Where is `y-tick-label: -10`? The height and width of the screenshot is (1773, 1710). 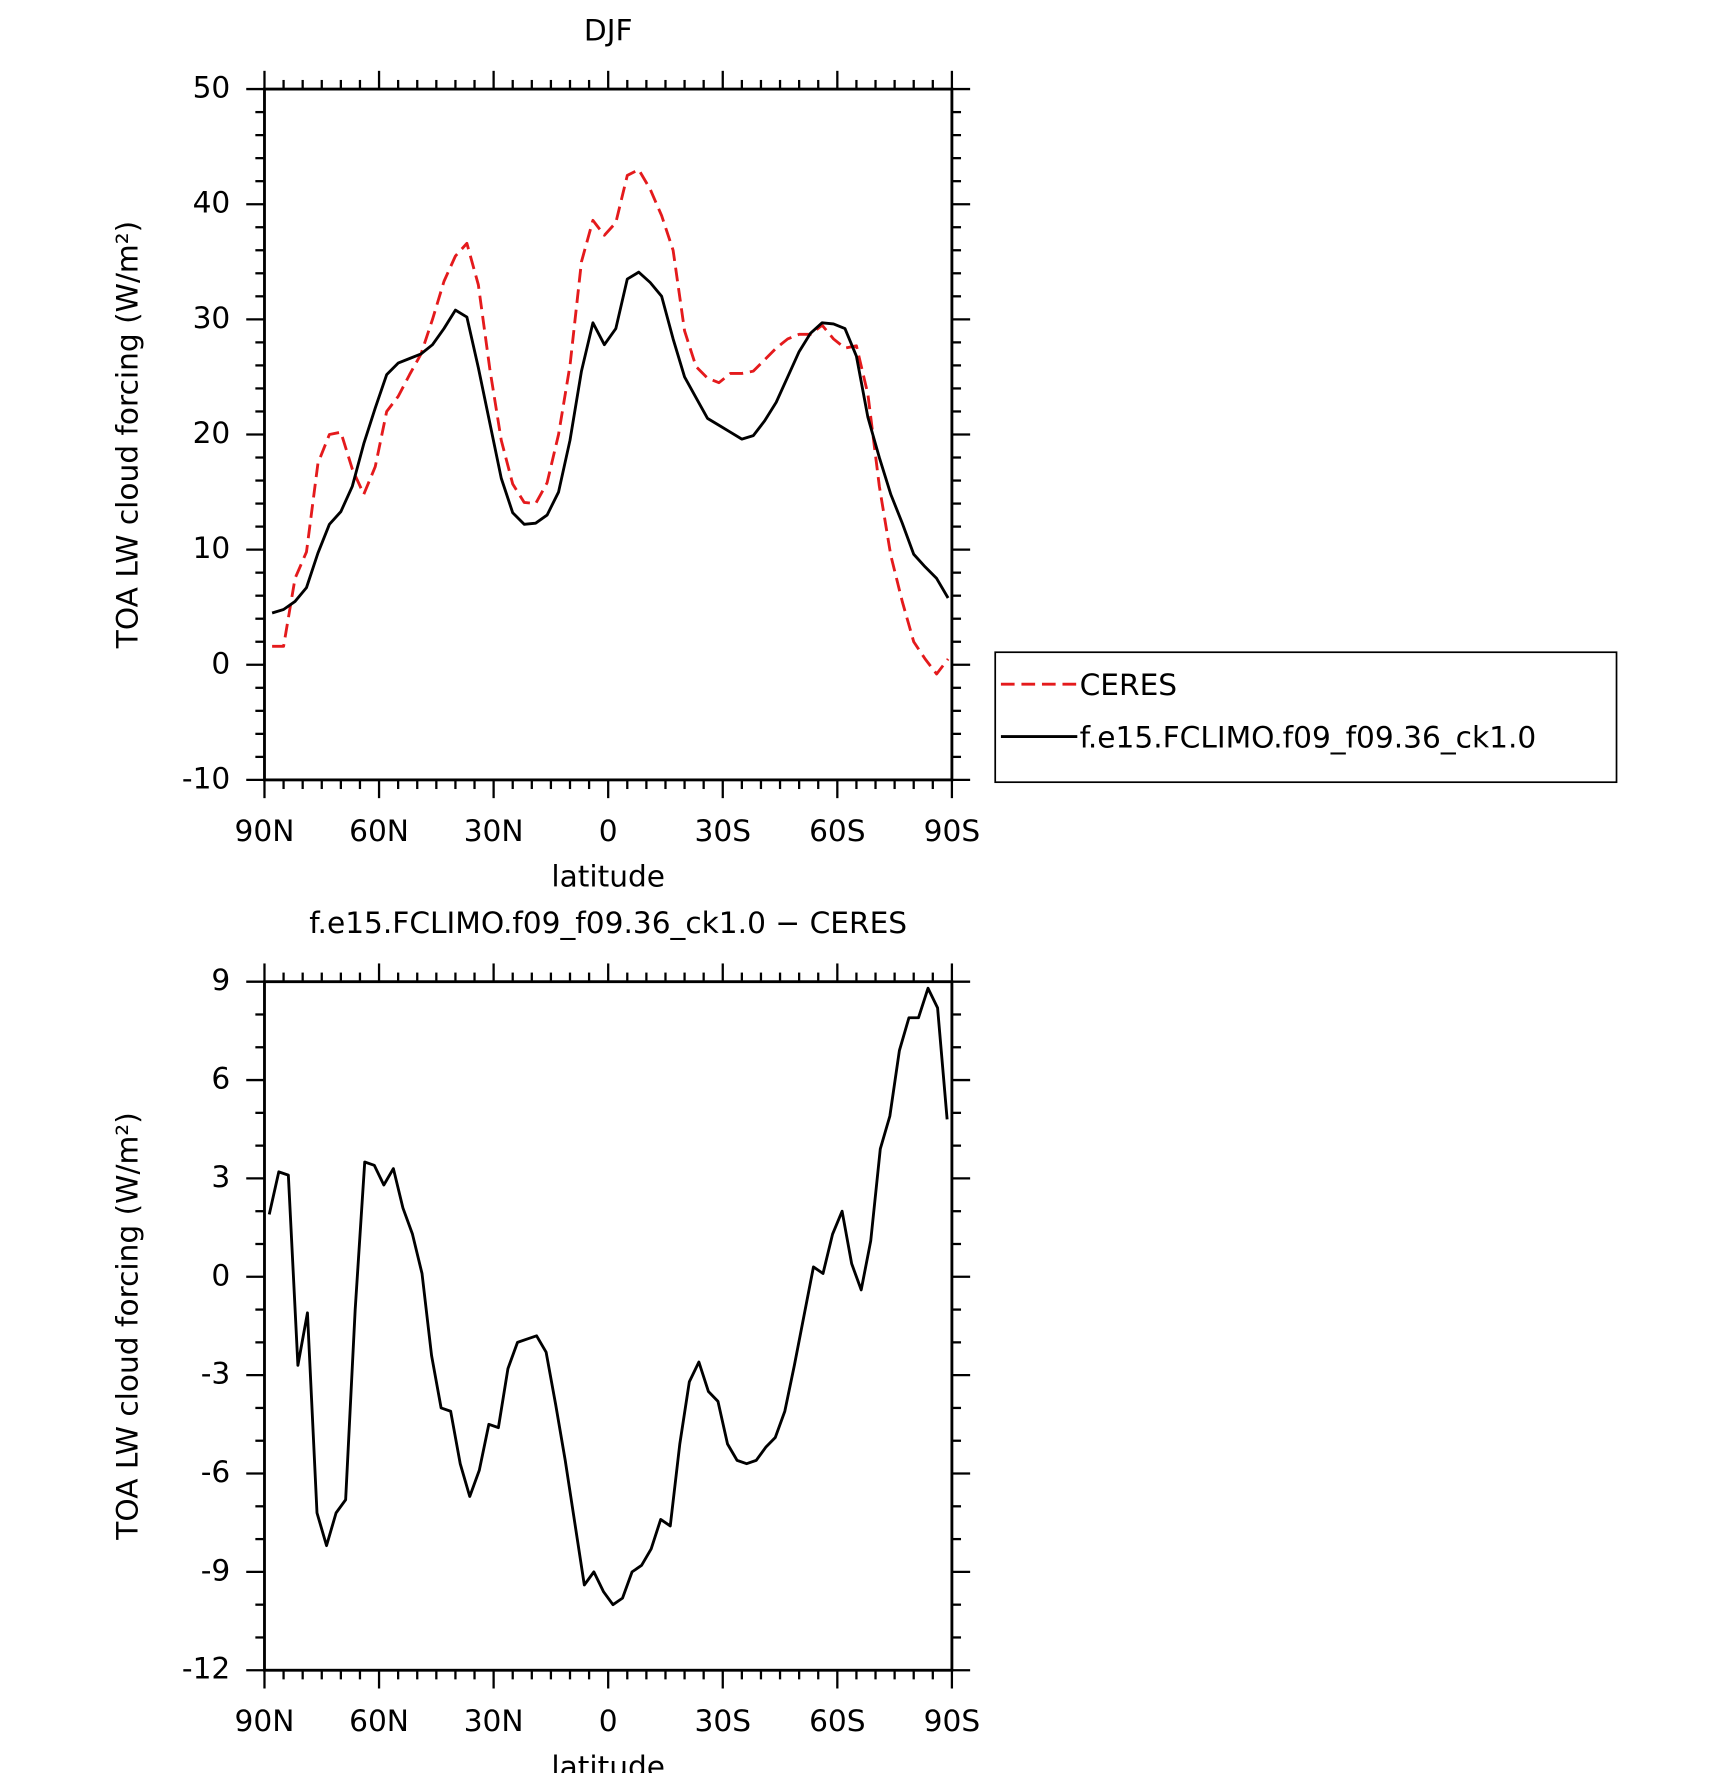 y-tick-label: -10 is located at coordinates (206, 777).